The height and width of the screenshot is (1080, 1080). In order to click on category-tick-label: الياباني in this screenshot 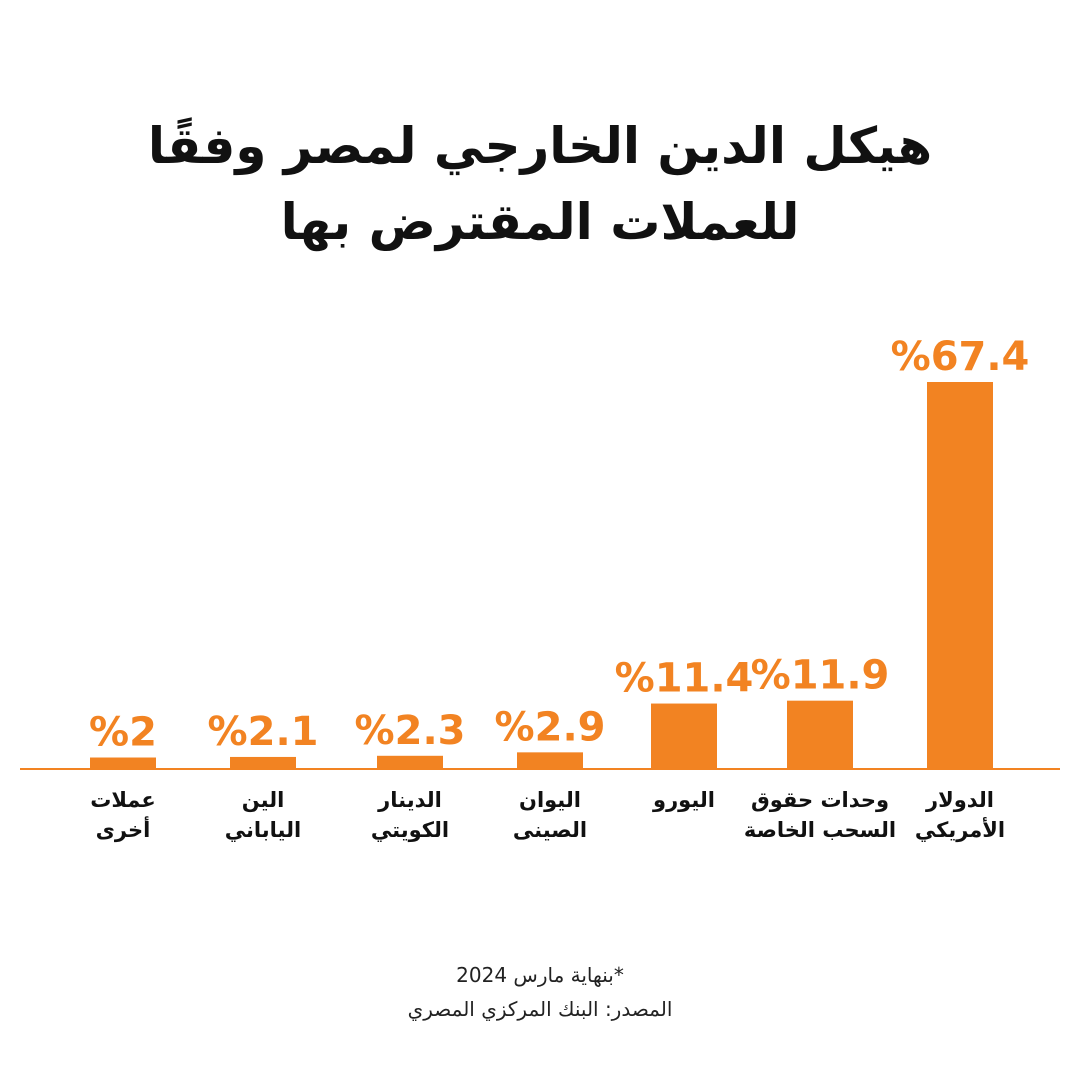, I will do `click(263, 830)`.